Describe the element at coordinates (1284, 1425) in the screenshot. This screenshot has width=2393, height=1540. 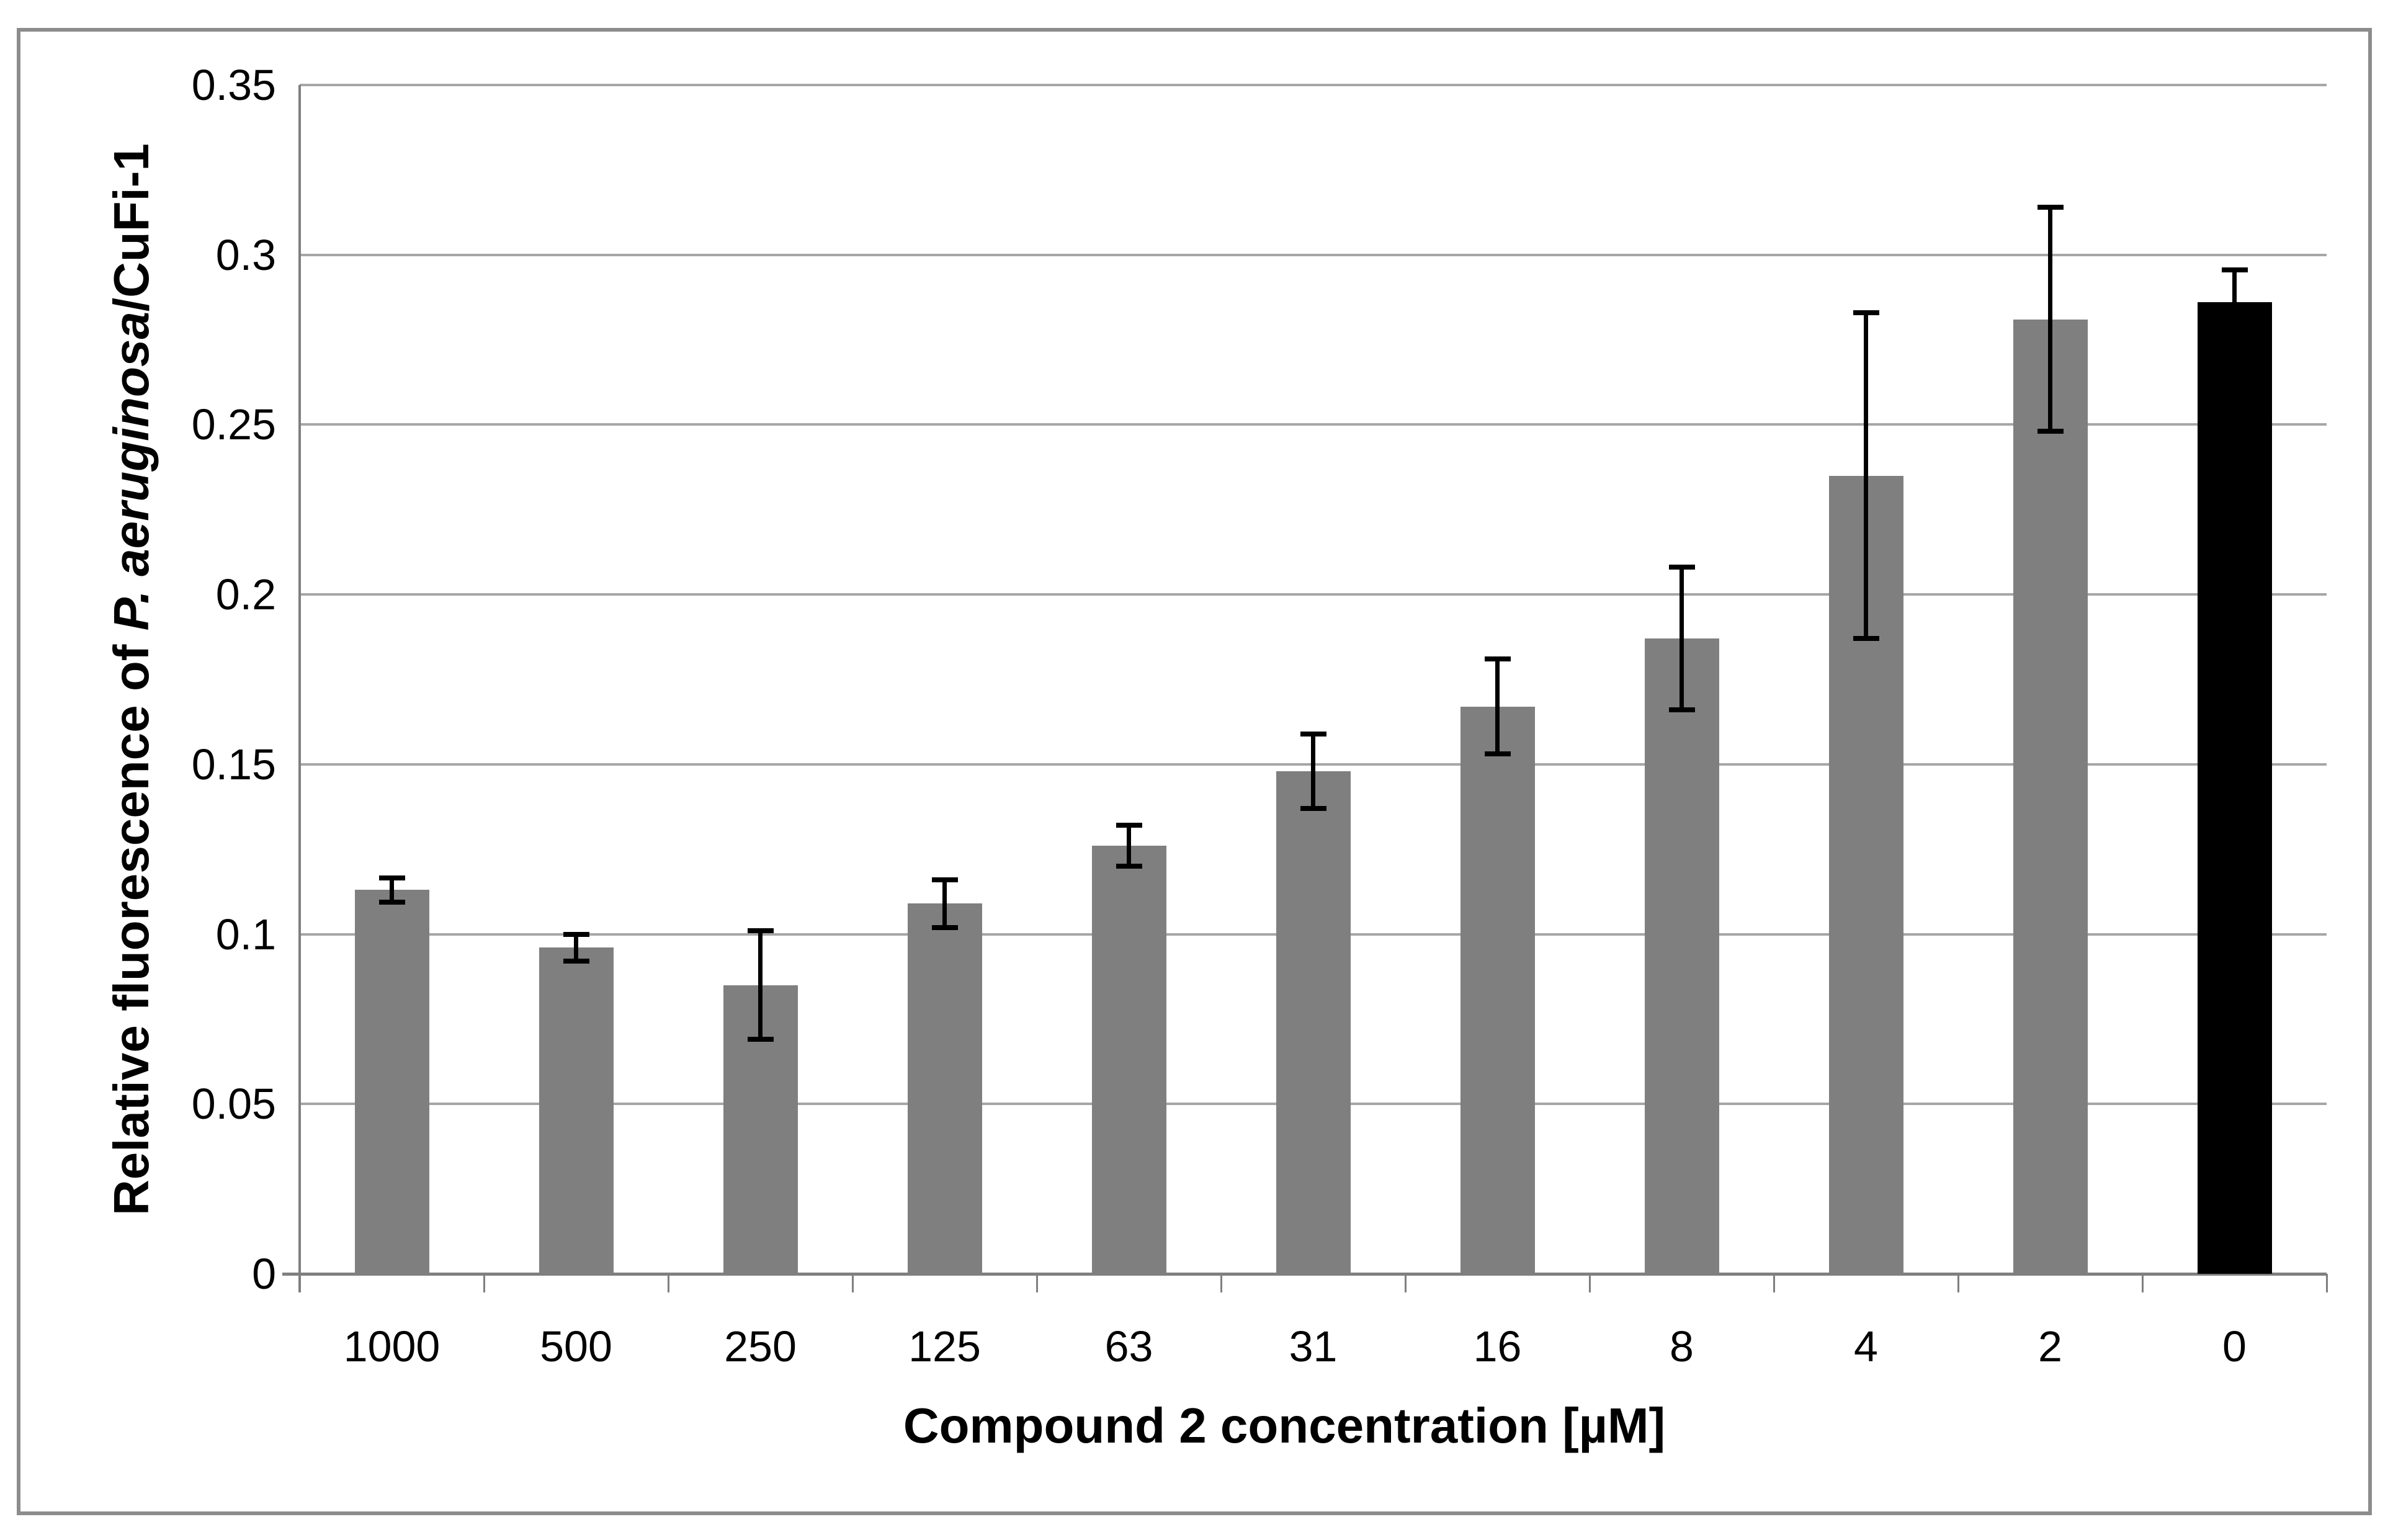
I see `x-axis-title: Compound 2 concentration [µM]` at that location.